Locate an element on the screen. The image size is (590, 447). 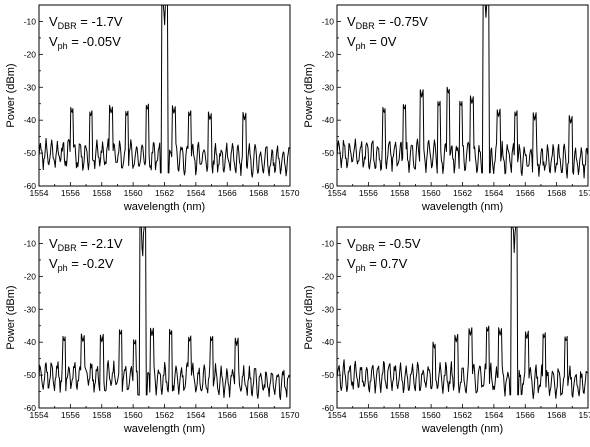
annotation-value: = 0V is located at coordinates (381, 41).